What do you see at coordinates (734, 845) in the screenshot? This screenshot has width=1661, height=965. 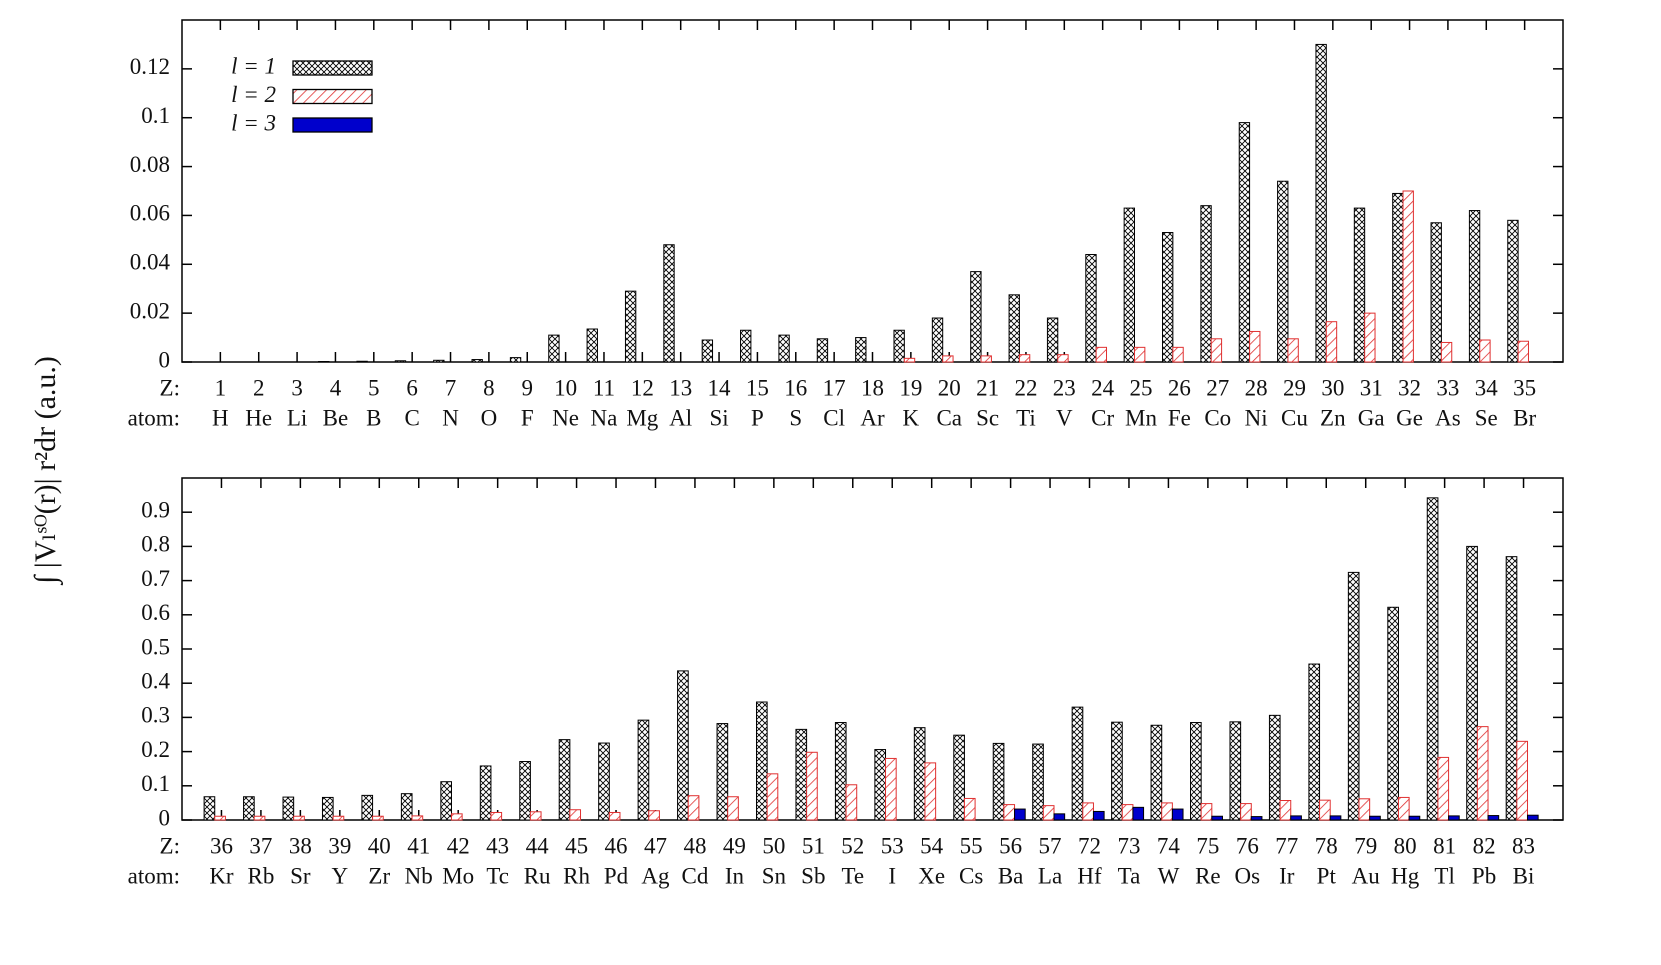 I see `x-tick-label: 49` at bounding box center [734, 845].